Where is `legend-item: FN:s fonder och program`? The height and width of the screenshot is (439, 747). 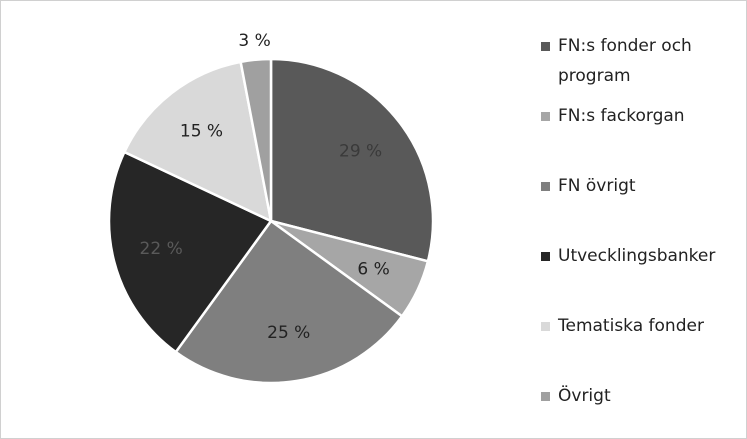
legend-item: FN:s fonder och program is located at coordinates (641, 61).